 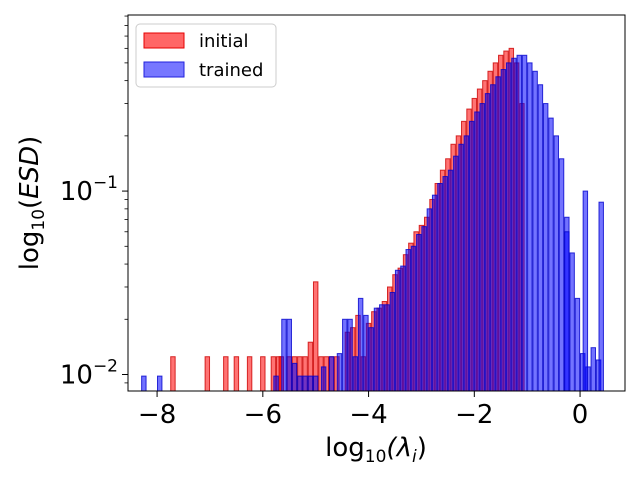 What do you see at coordinates (580, 415) in the screenshot?
I see `x-tick-label: 0` at bounding box center [580, 415].